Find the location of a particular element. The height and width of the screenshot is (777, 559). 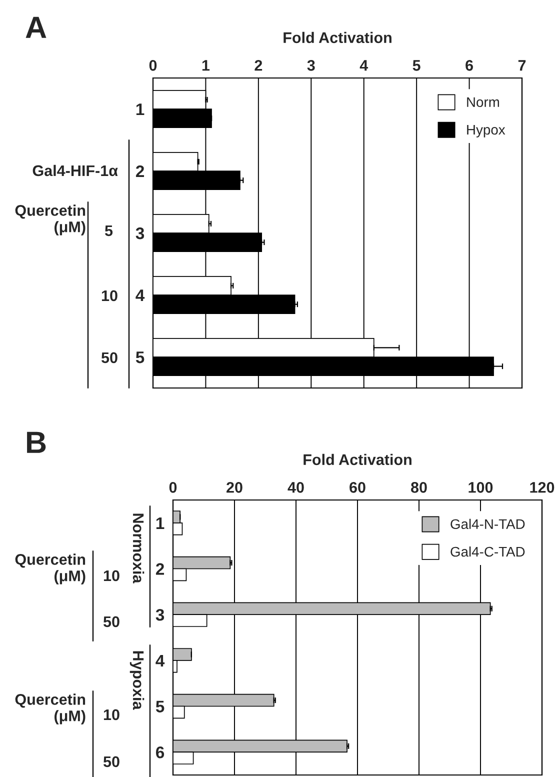

x-tick-label: 1 is located at coordinates (206, 65).